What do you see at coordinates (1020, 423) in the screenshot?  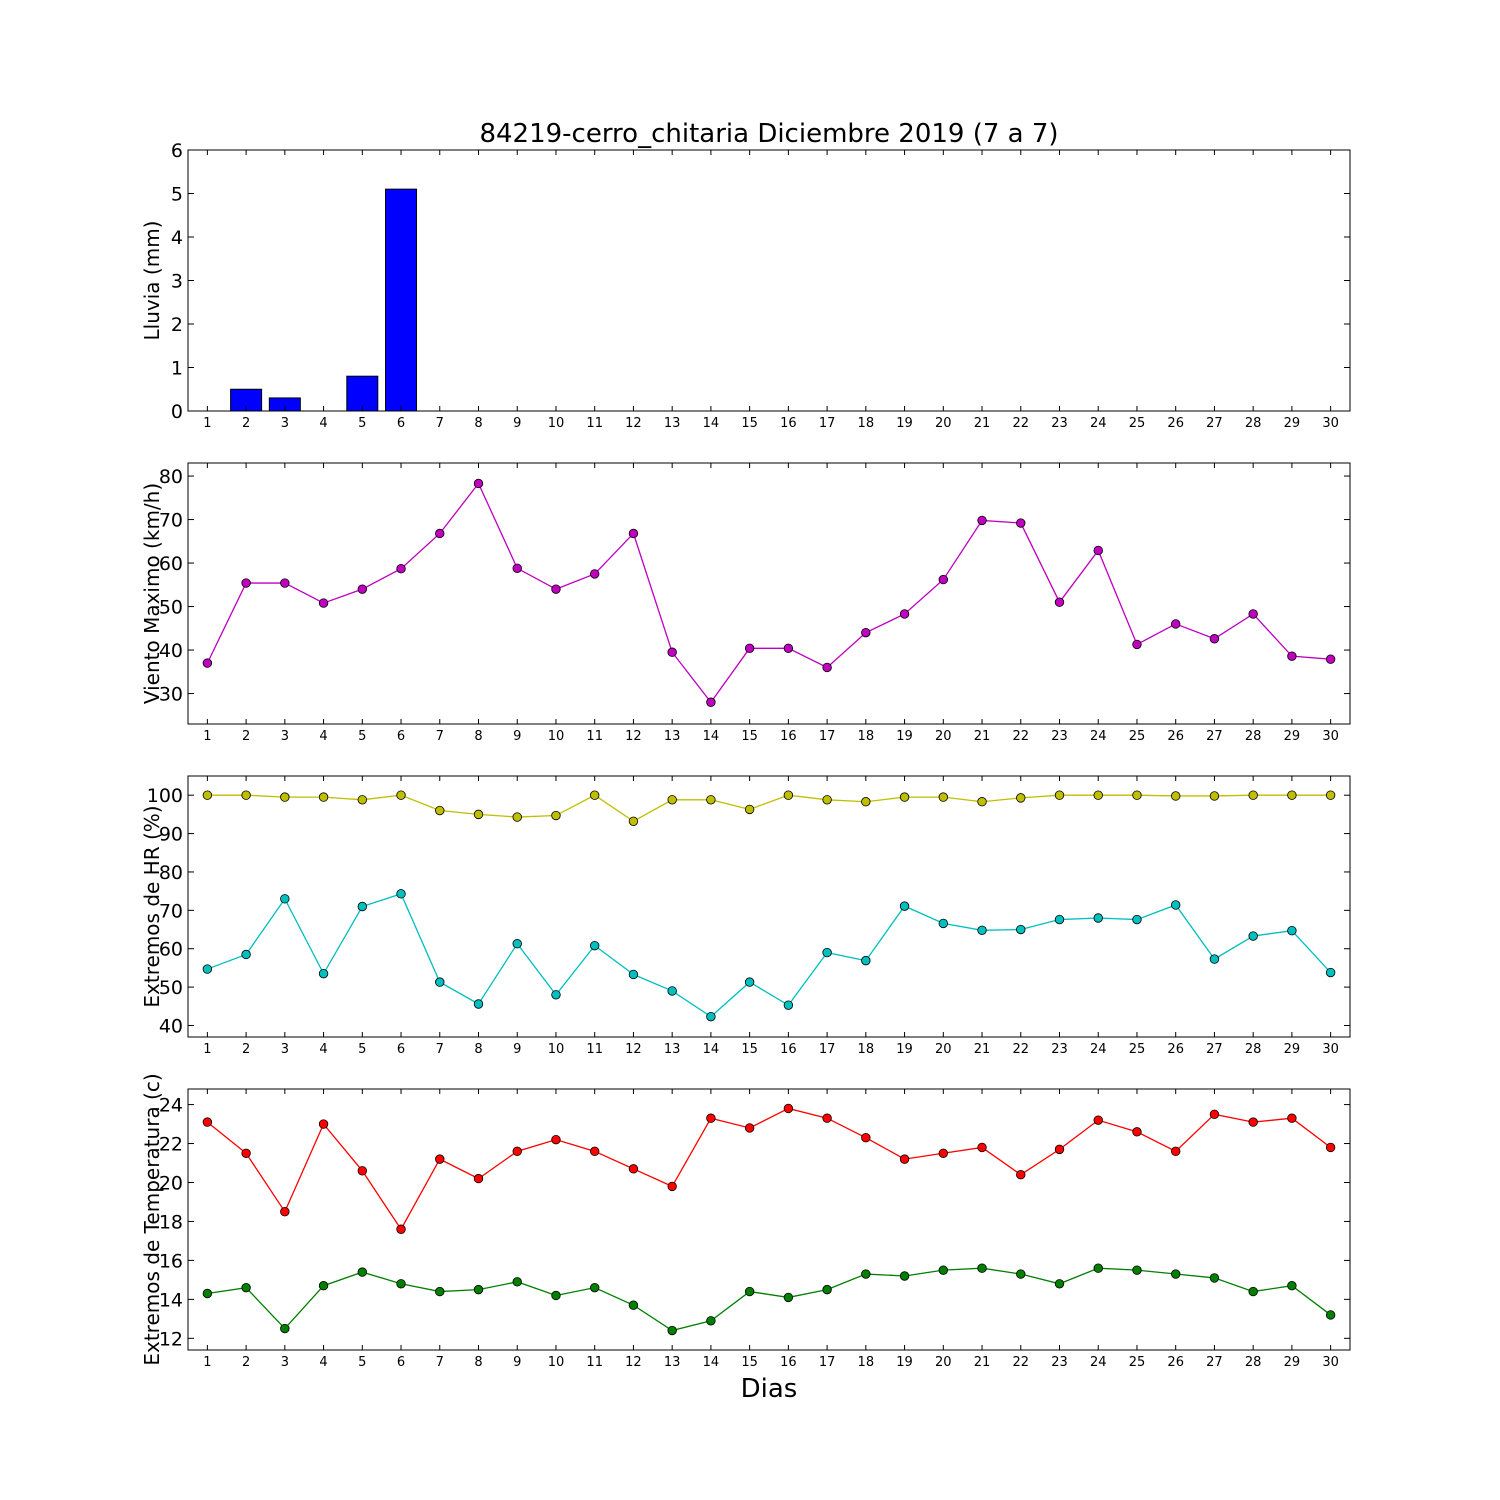 I see `x-tick-label: 22` at bounding box center [1020, 423].